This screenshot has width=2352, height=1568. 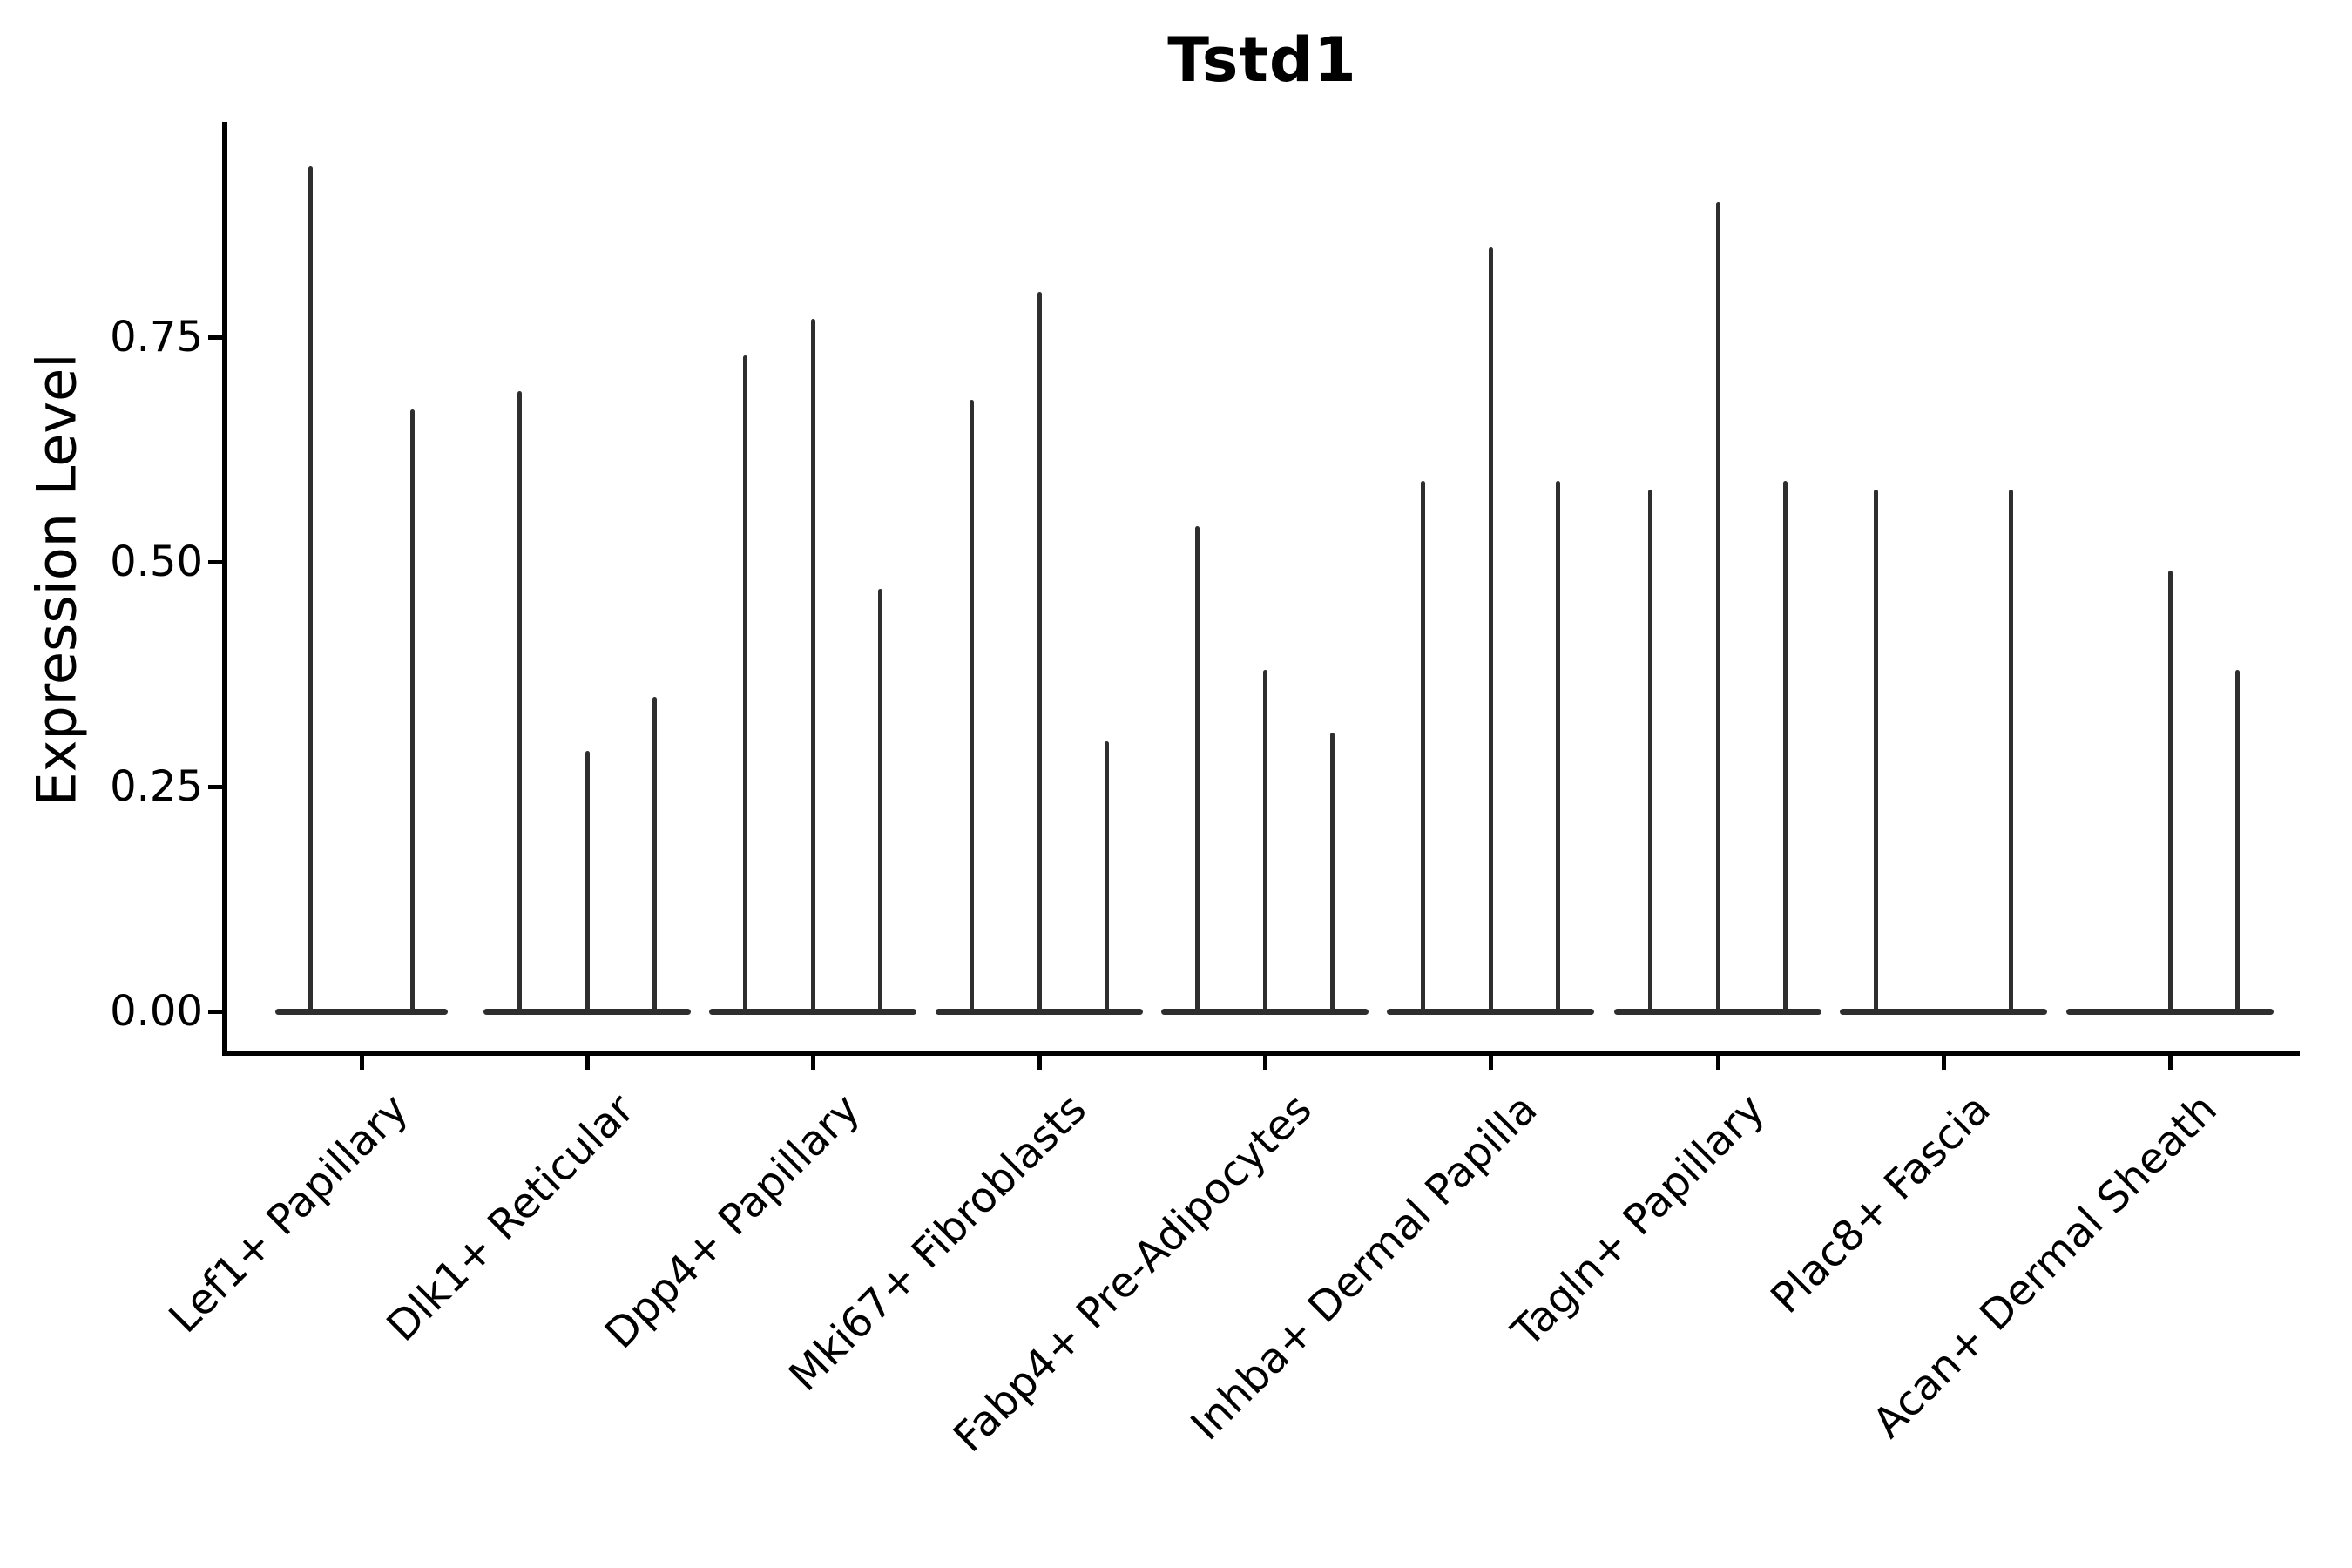 I want to click on x-axis-line, so click(x=1261, y=1054).